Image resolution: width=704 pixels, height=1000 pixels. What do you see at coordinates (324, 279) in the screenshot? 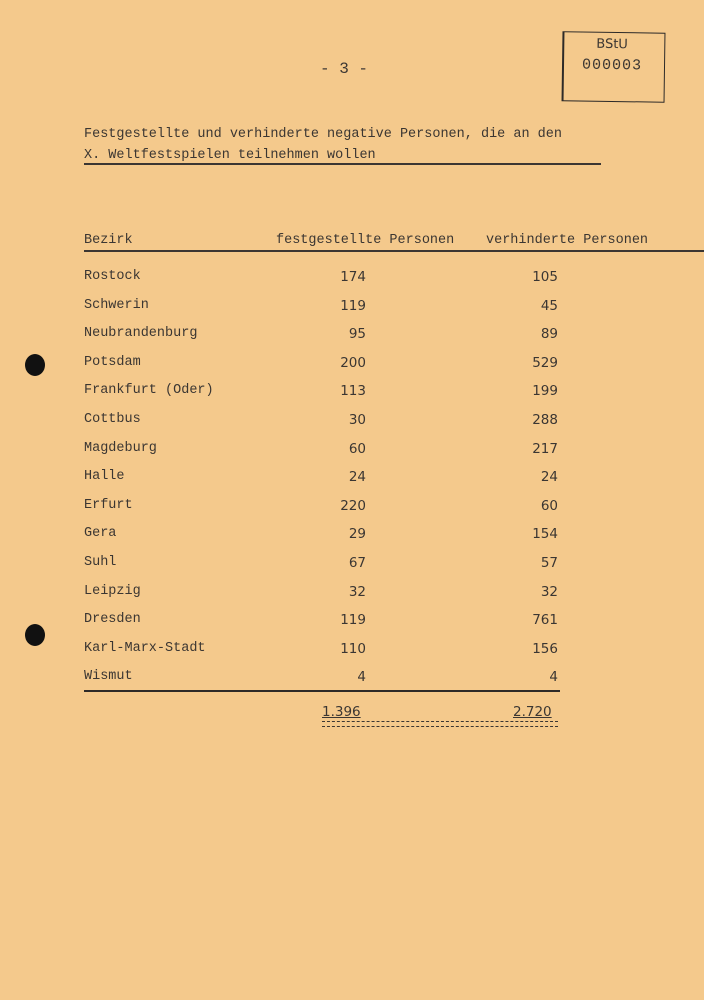
I see `table-row: Rostock 174 105` at bounding box center [324, 279].